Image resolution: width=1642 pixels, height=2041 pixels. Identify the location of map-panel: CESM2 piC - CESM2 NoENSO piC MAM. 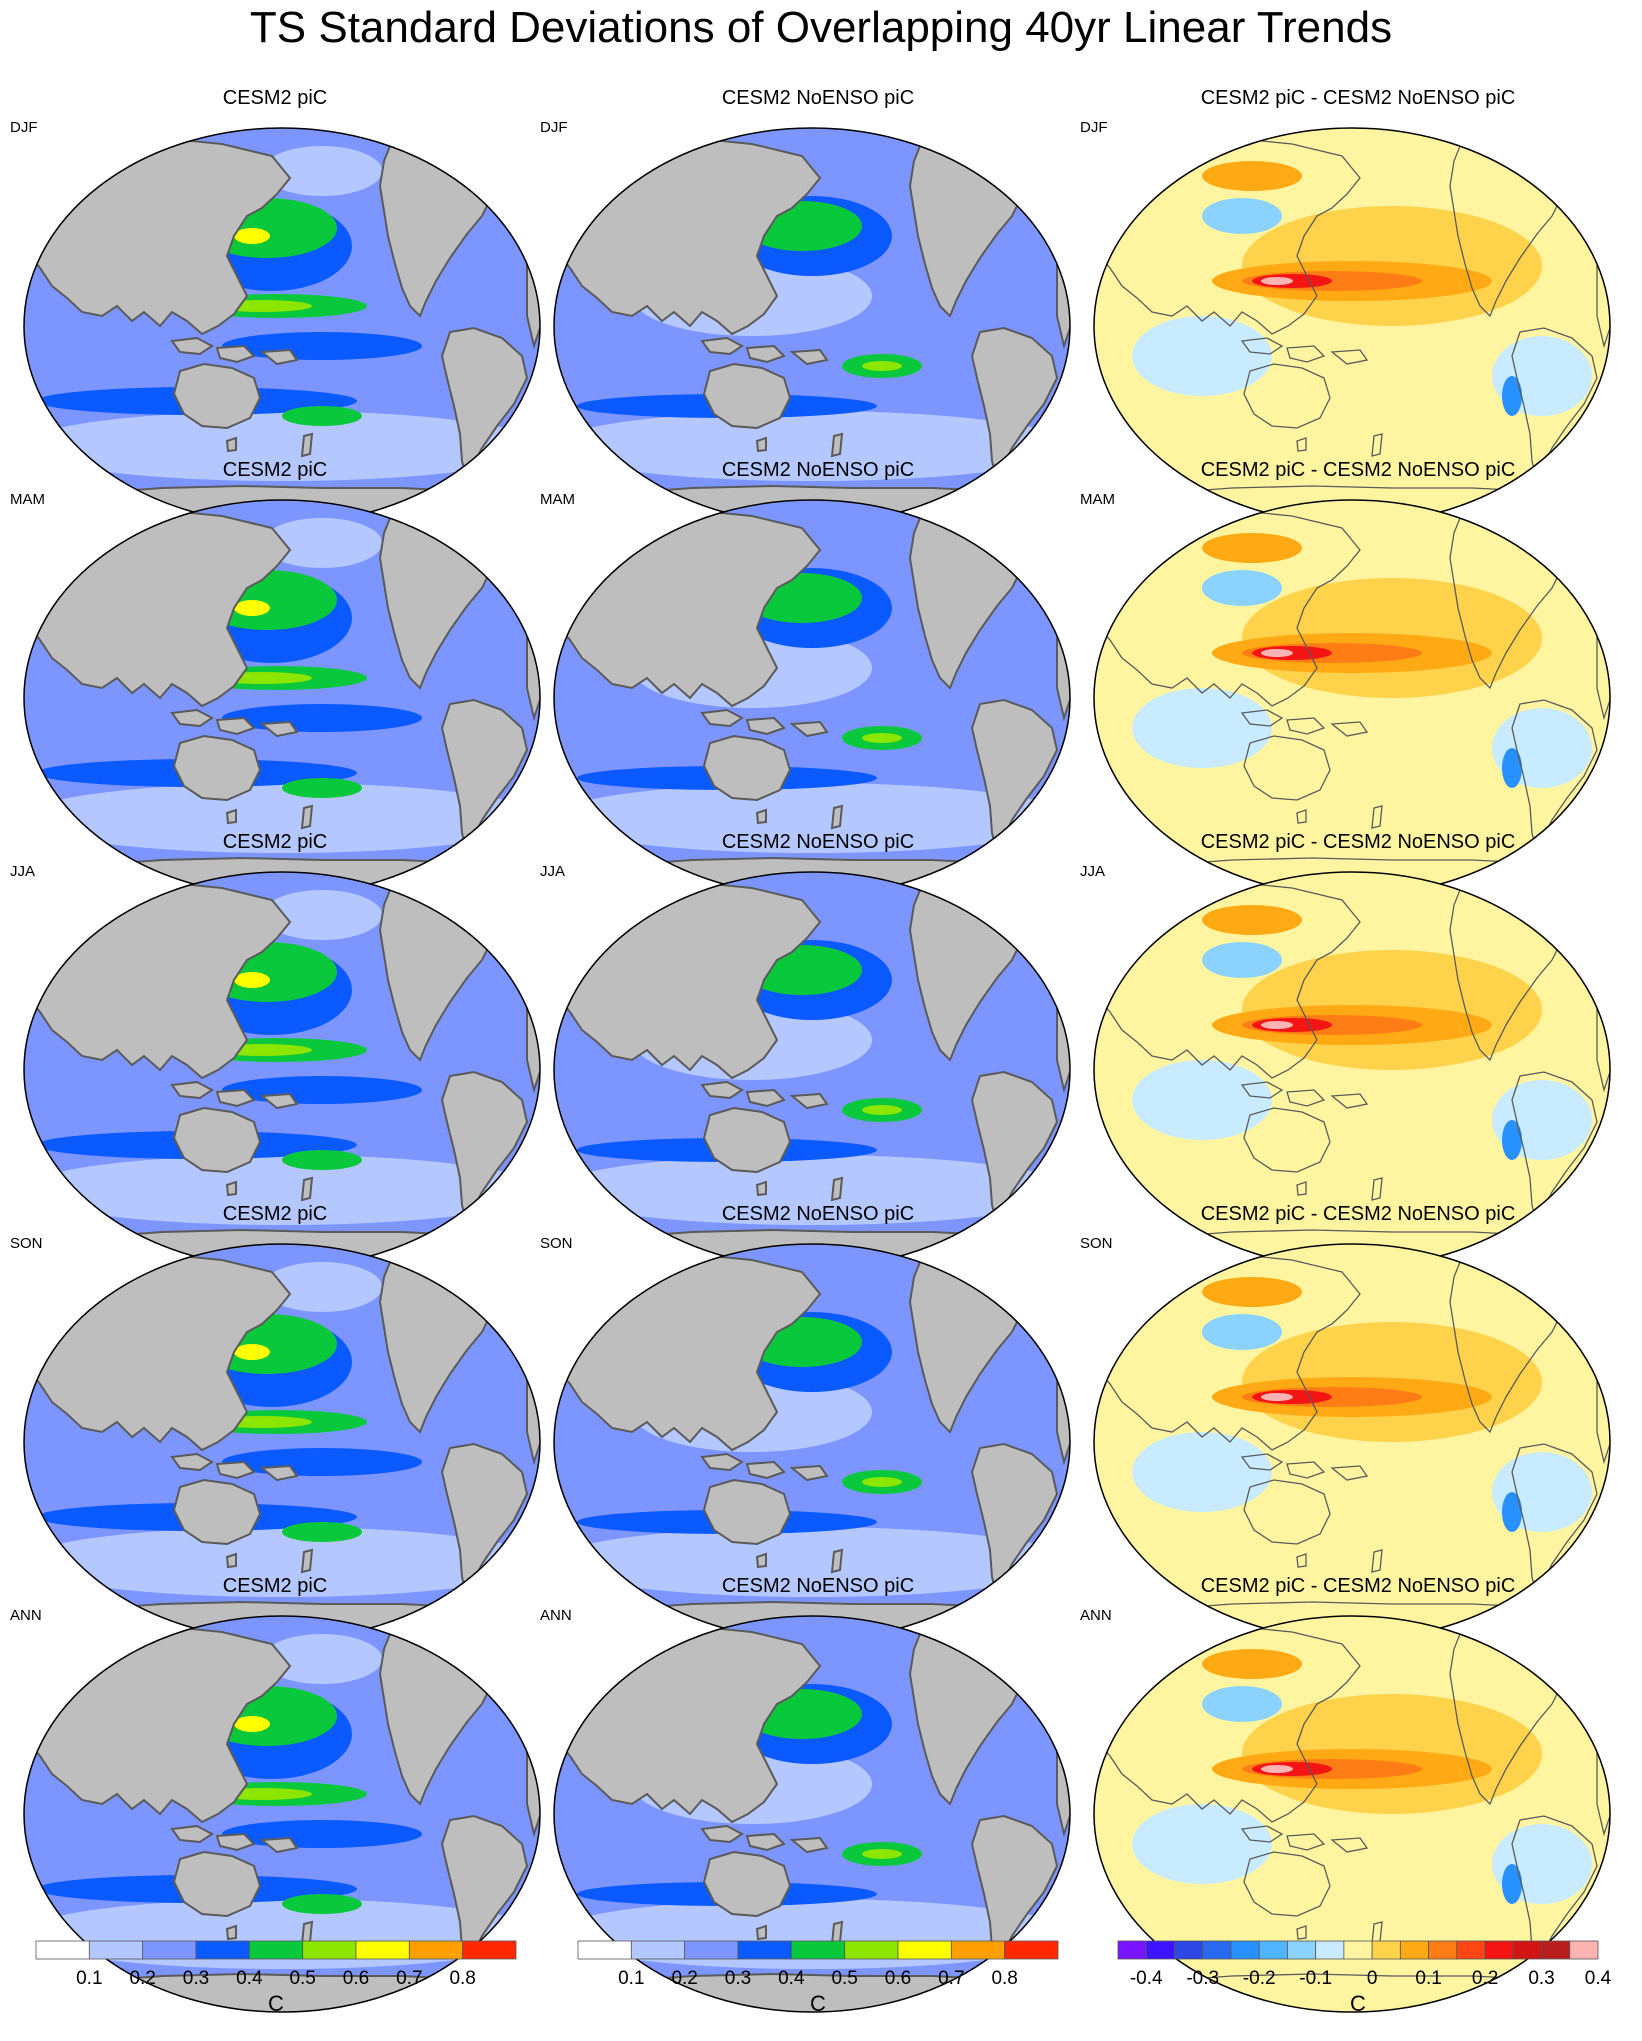
(1345, 678).